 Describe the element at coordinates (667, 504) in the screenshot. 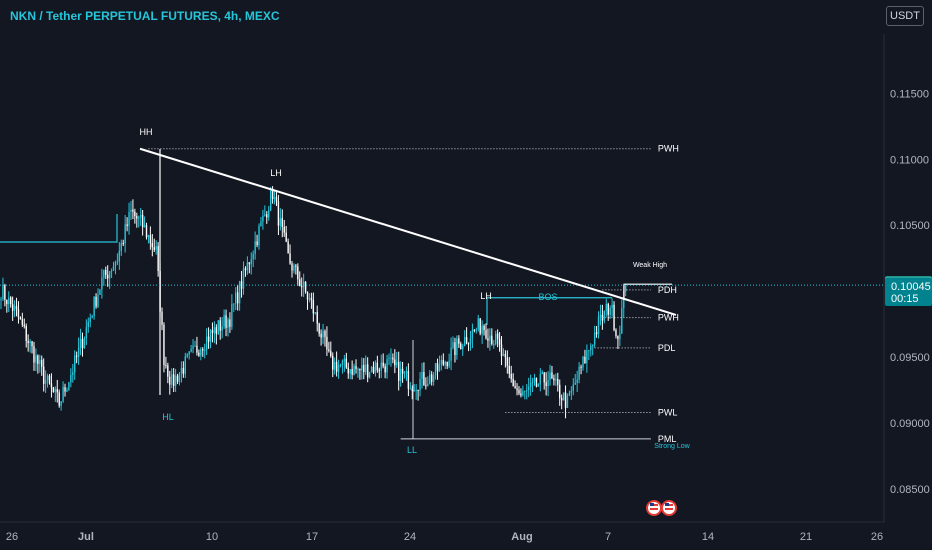

I see `flag-canton` at that location.